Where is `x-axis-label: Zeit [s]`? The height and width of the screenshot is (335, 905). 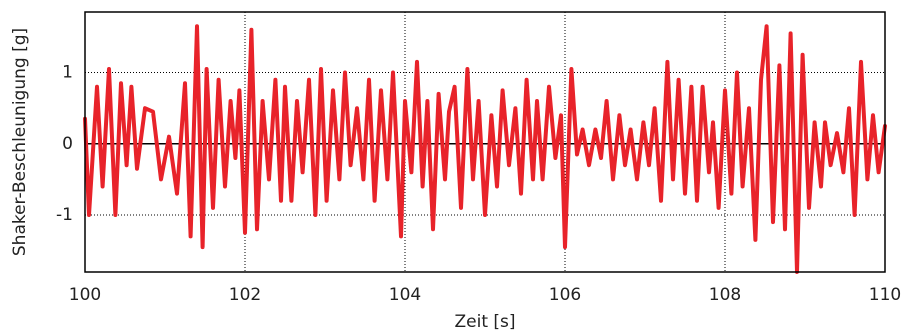
x-axis-label: Zeit [s] is located at coordinates (484, 322).